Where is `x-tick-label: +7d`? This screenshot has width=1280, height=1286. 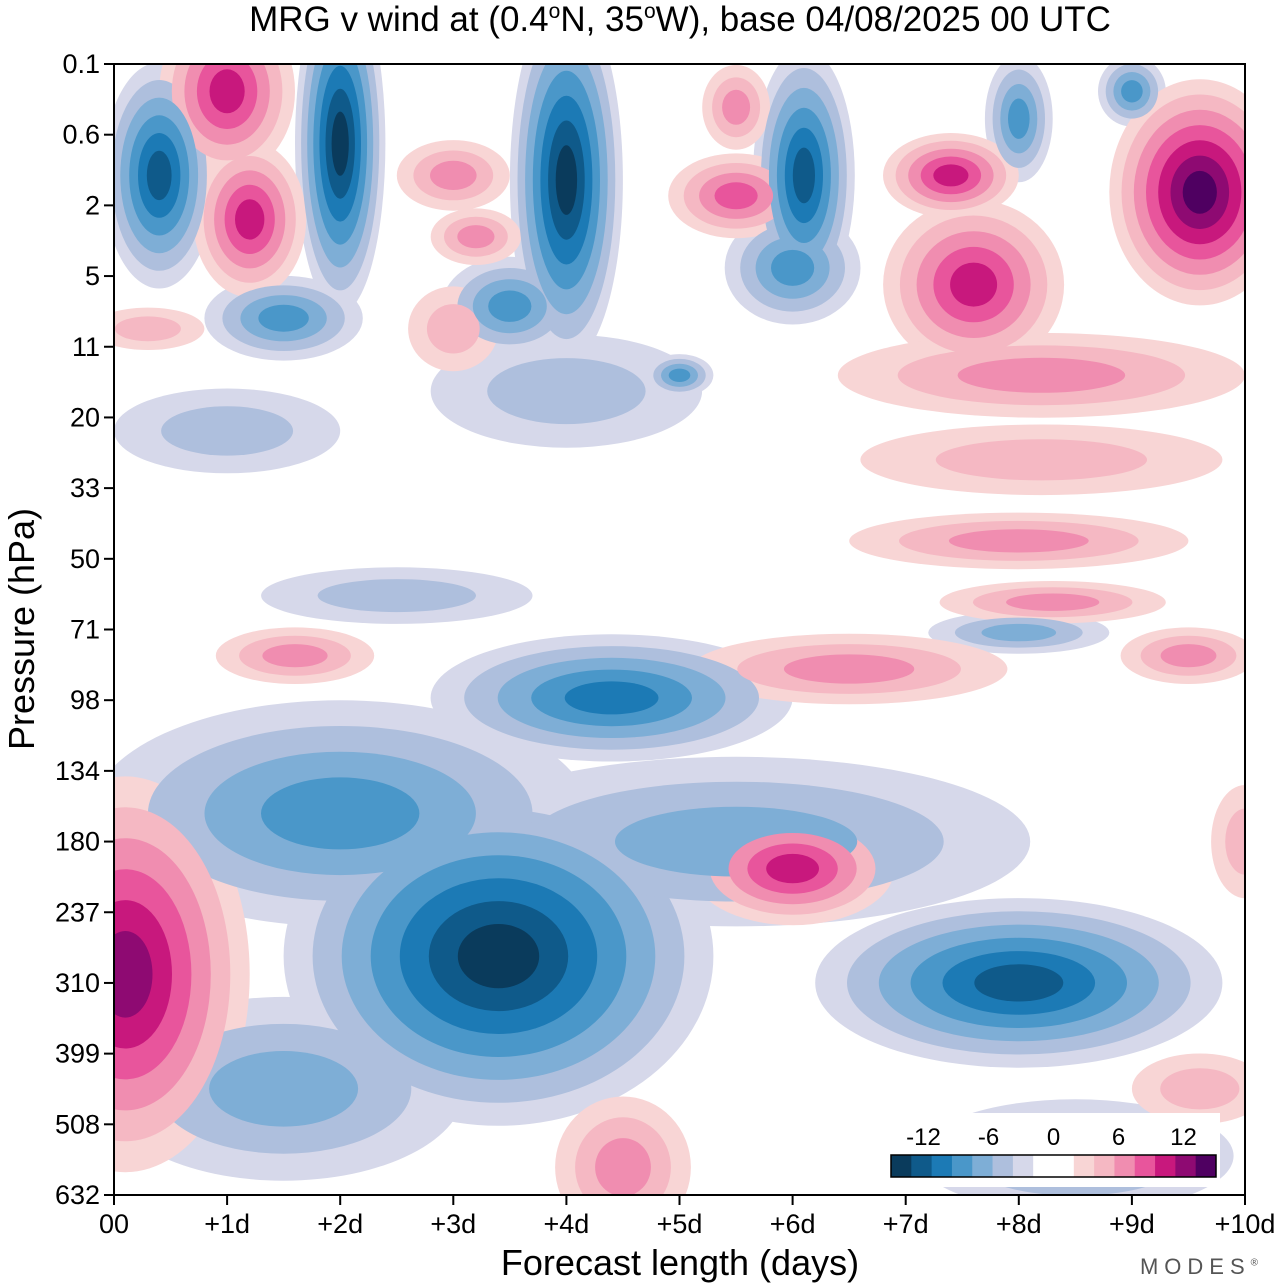
x-tick-label: +7d is located at coordinates (906, 1224).